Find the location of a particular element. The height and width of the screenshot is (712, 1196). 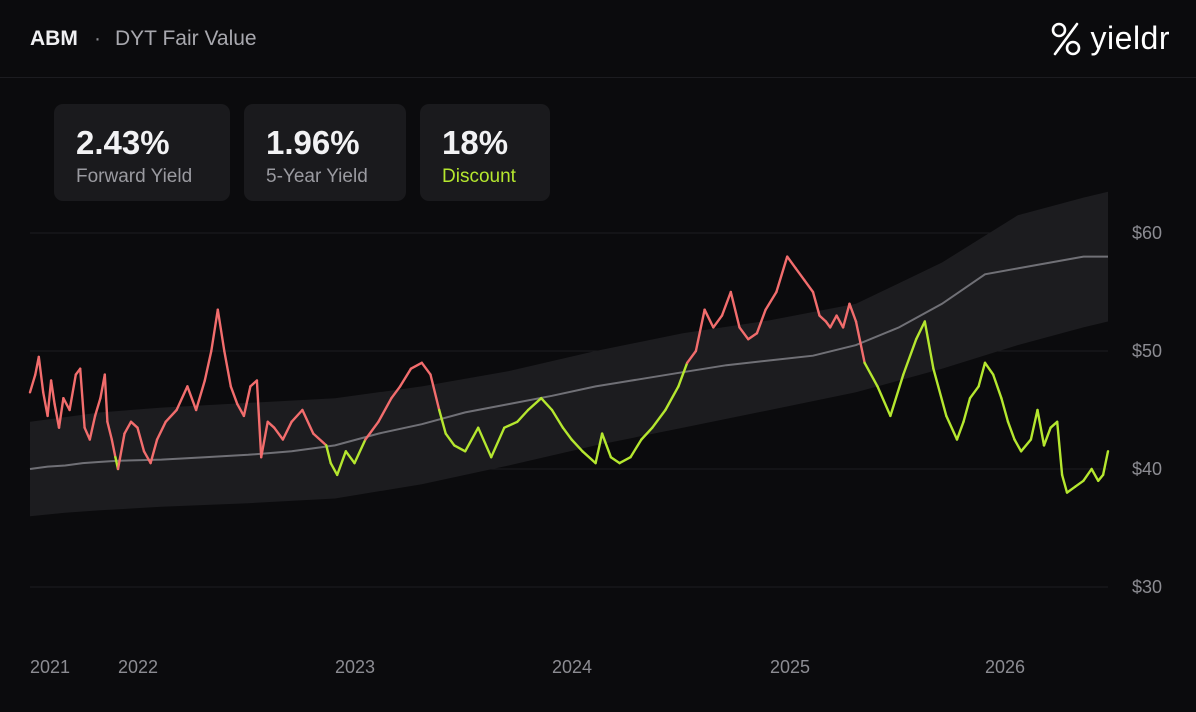

five-year-yield-value: 1.96% is located at coordinates (313, 142).